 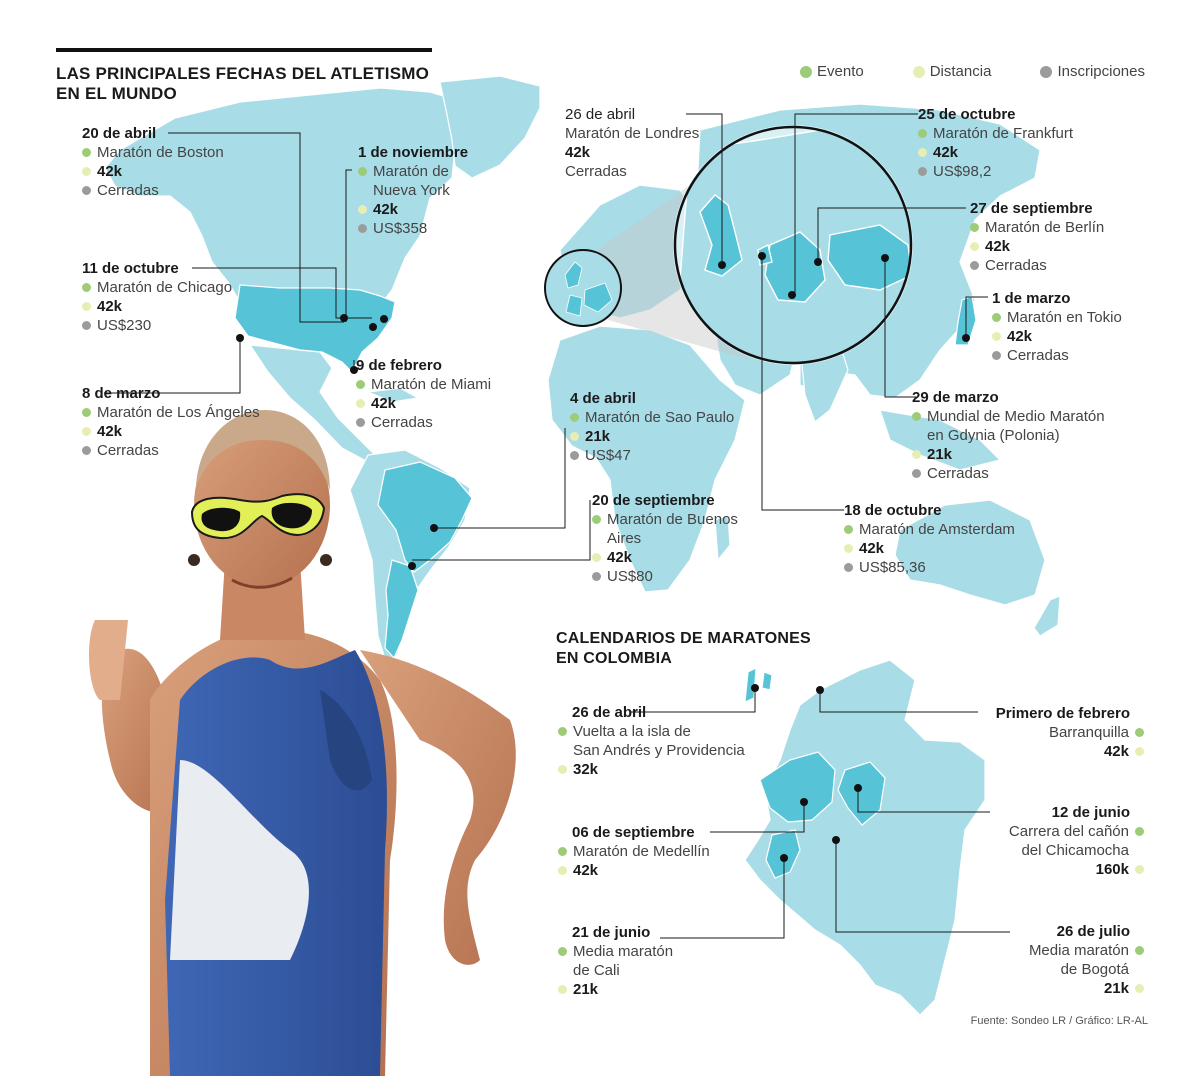 I want to click on legend-item-distancia: Distancia, so click(x=951, y=71).